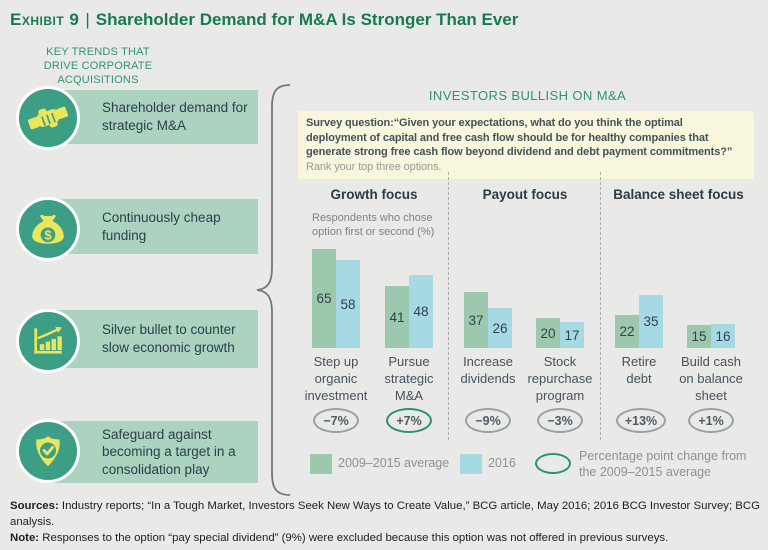 The image size is (768, 550). I want to click on bar-group-increase-dividends: 37 26, so click(488, 320).